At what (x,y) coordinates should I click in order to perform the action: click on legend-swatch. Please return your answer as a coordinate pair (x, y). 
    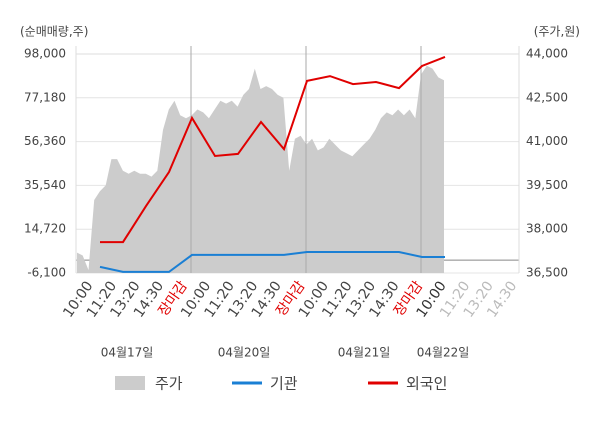
    Looking at the image, I should click on (130, 383).